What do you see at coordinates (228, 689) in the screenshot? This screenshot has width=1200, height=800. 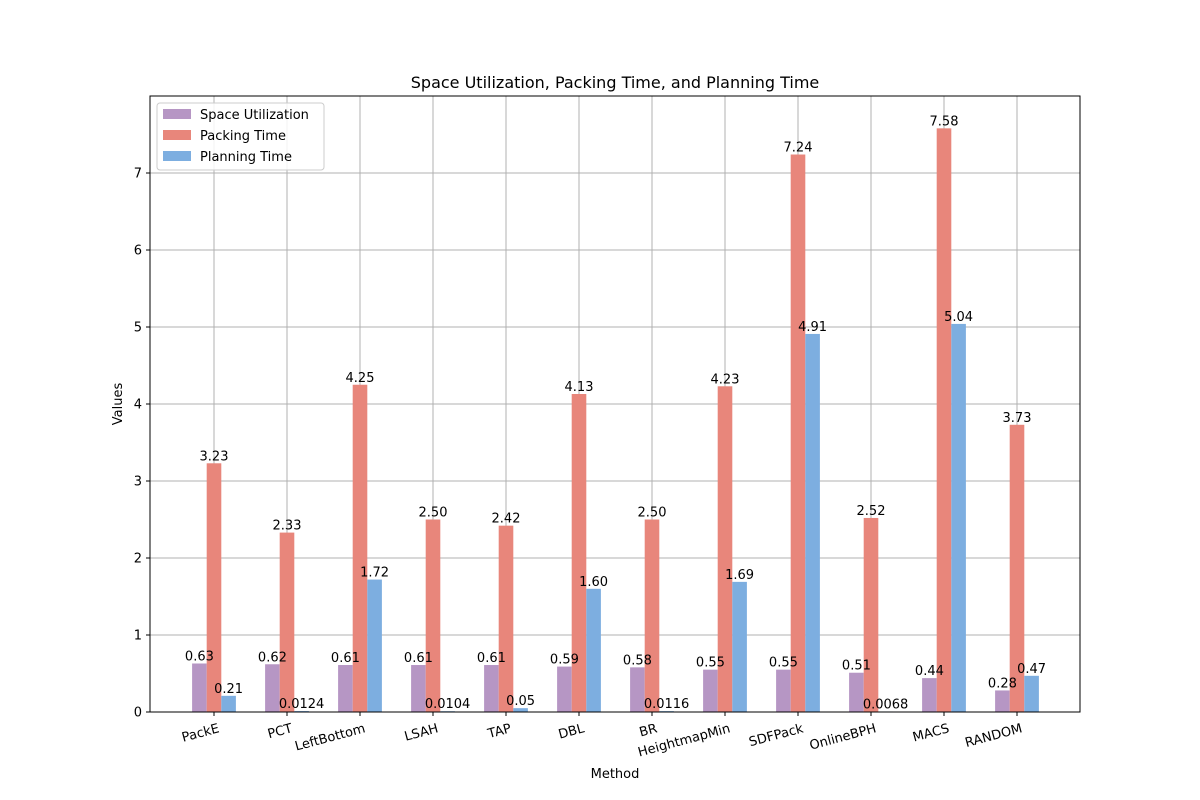 I see `bar-value-label: 0.21` at bounding box center [228, 689].